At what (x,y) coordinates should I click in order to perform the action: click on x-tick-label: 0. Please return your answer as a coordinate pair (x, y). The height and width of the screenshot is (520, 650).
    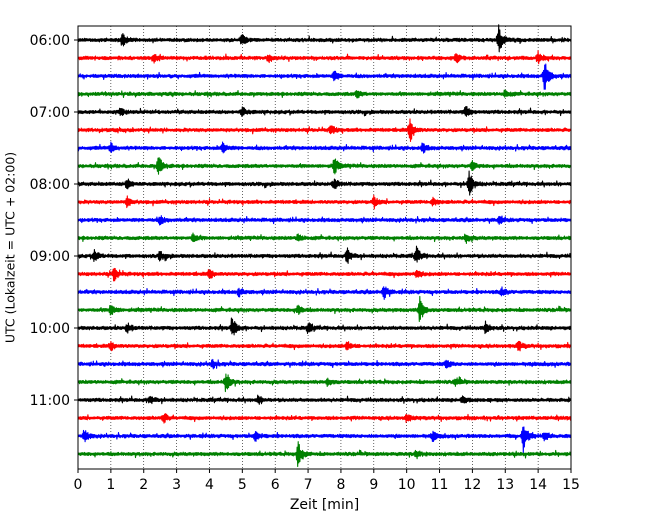
    Looking at the image, I should click on (78, 485).